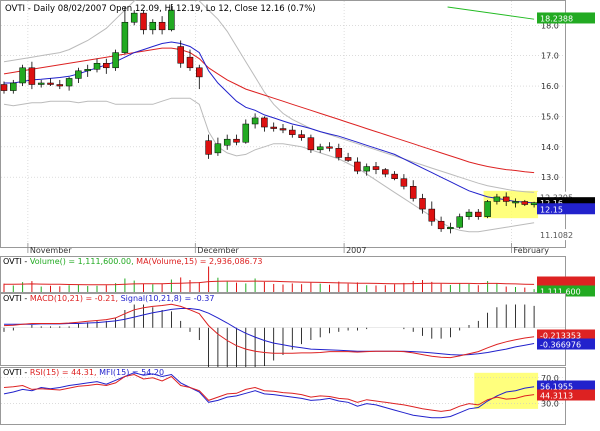 The height and width of the screenshot is (431, 600). What do you see at coordinates (269, 395) in the screenshot?
I see `mfi-line` at bounding box center [269, 395].